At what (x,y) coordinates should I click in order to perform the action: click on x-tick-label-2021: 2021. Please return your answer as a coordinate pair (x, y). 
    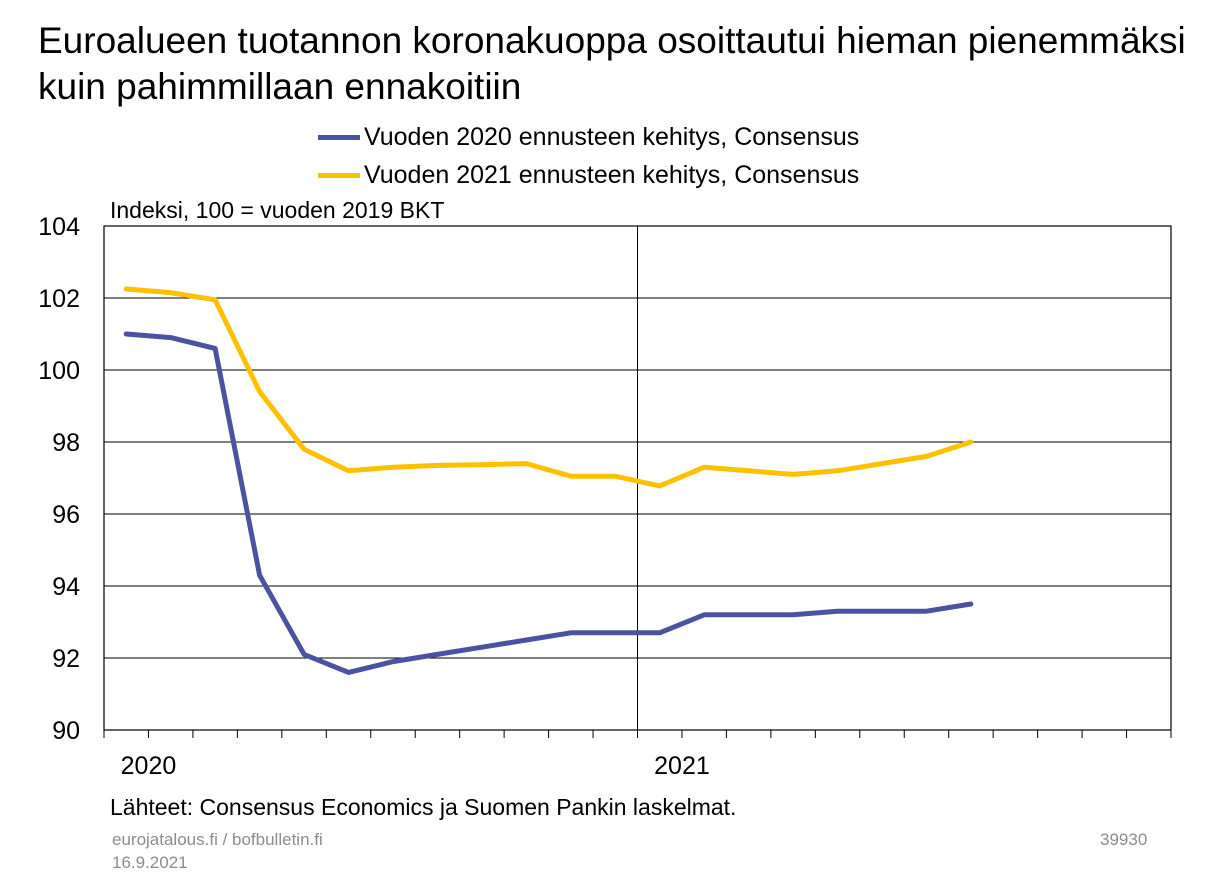
    Looking at the image, I should click on (682, 766).